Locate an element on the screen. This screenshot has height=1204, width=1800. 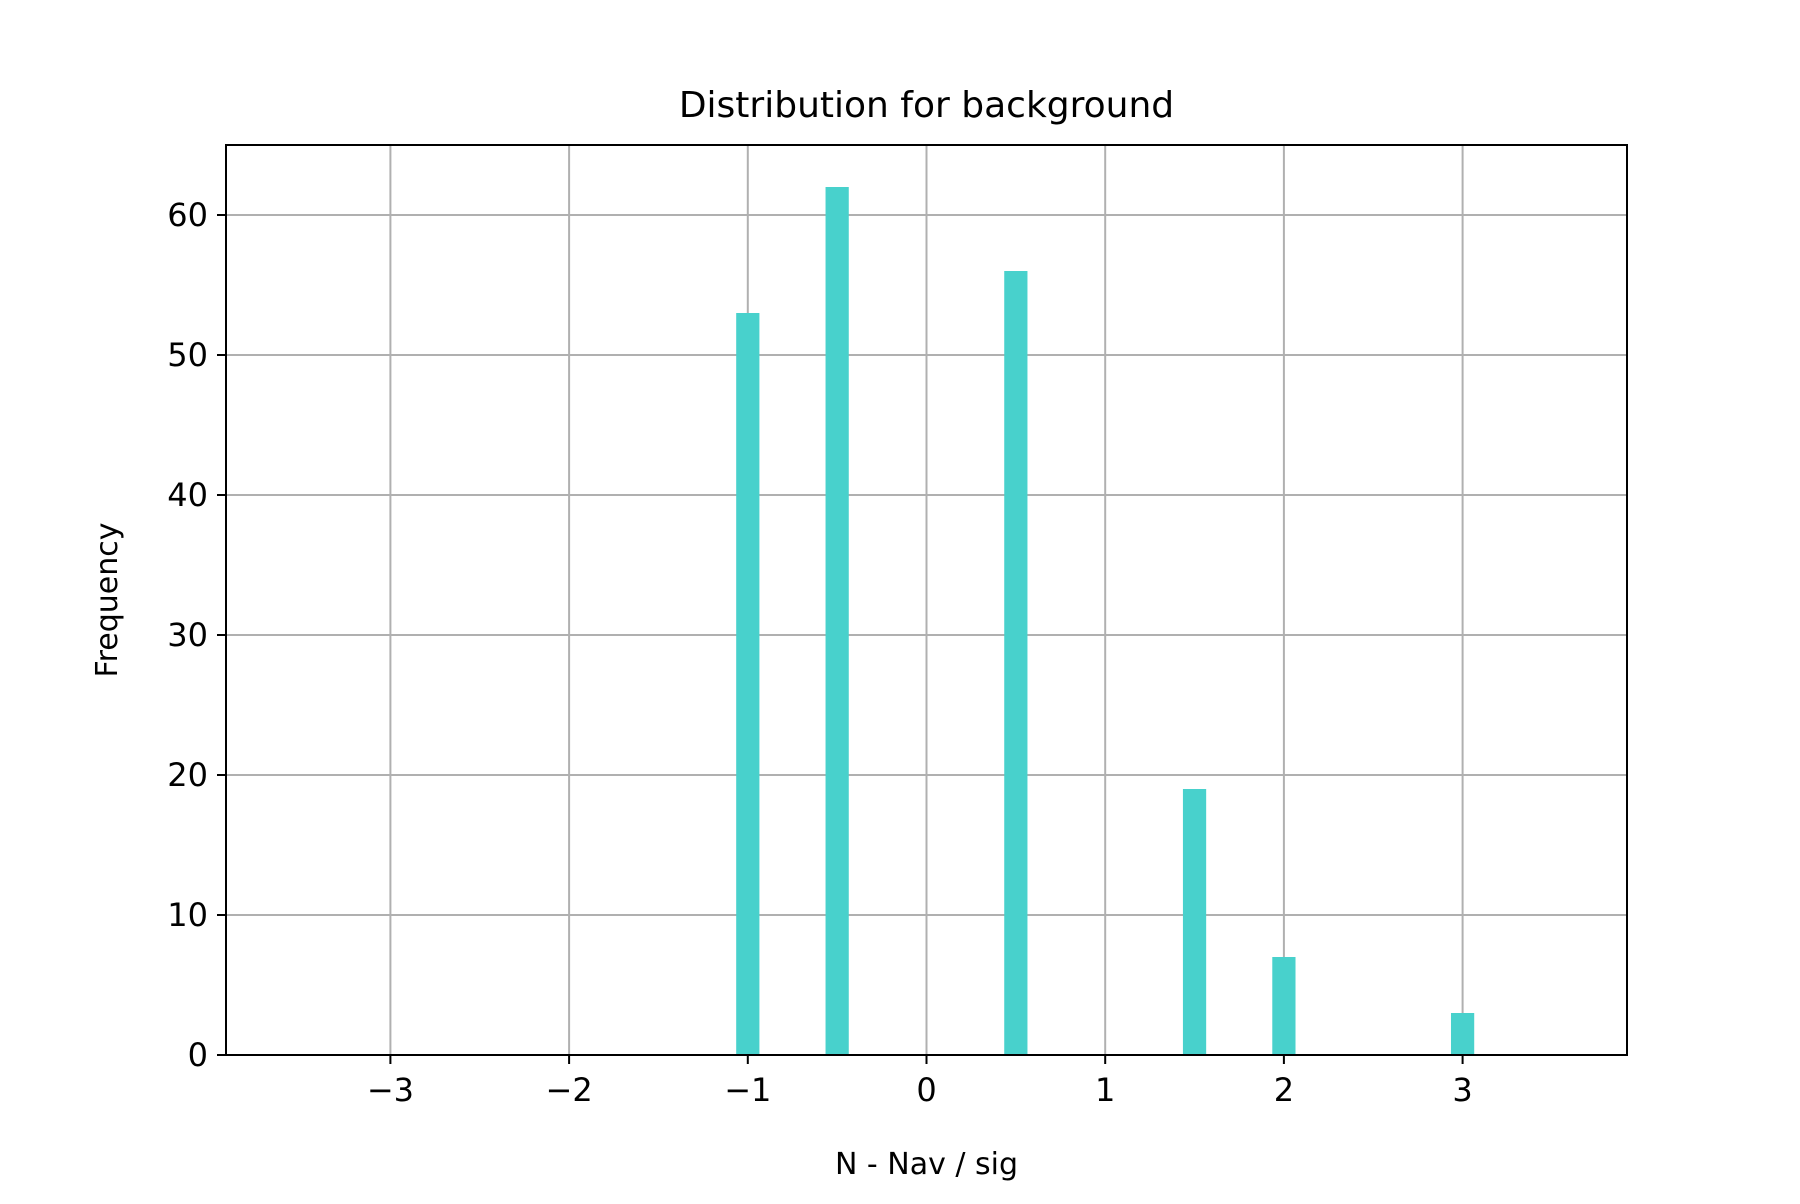
y-tick-label: 30 is located at coordinates (187, 635).